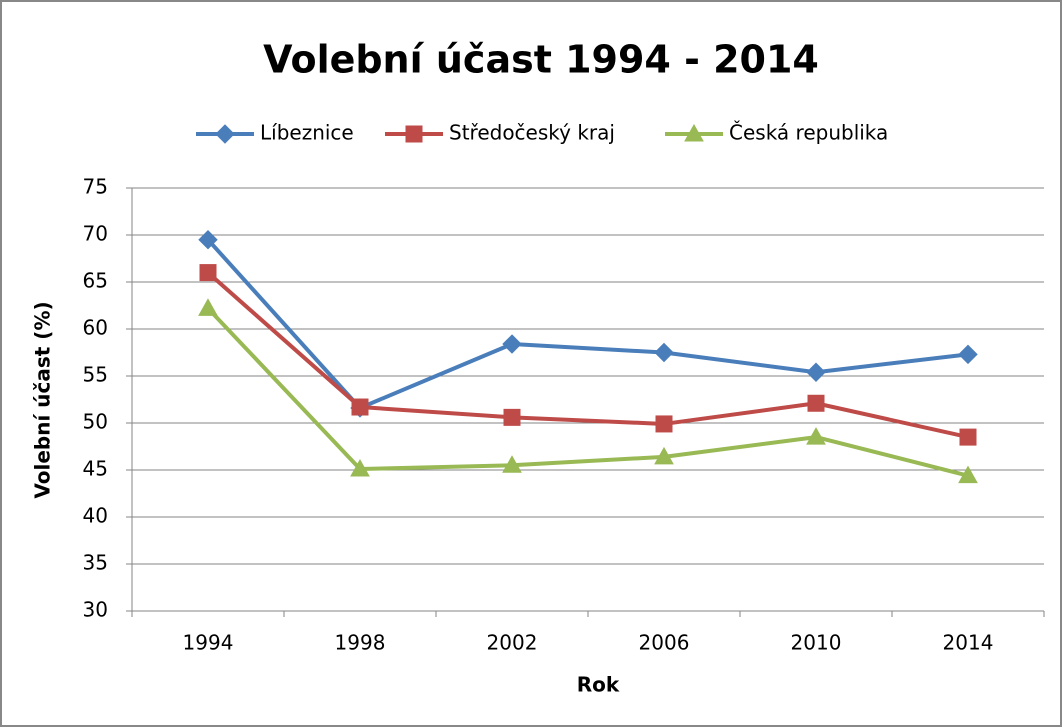 The height and width of the screenshot is (727, 1062). What do you see at coordinates (360, 643) in the screenshot?
I see `x-tick-label: 1998` at bounding box center [360, 643].